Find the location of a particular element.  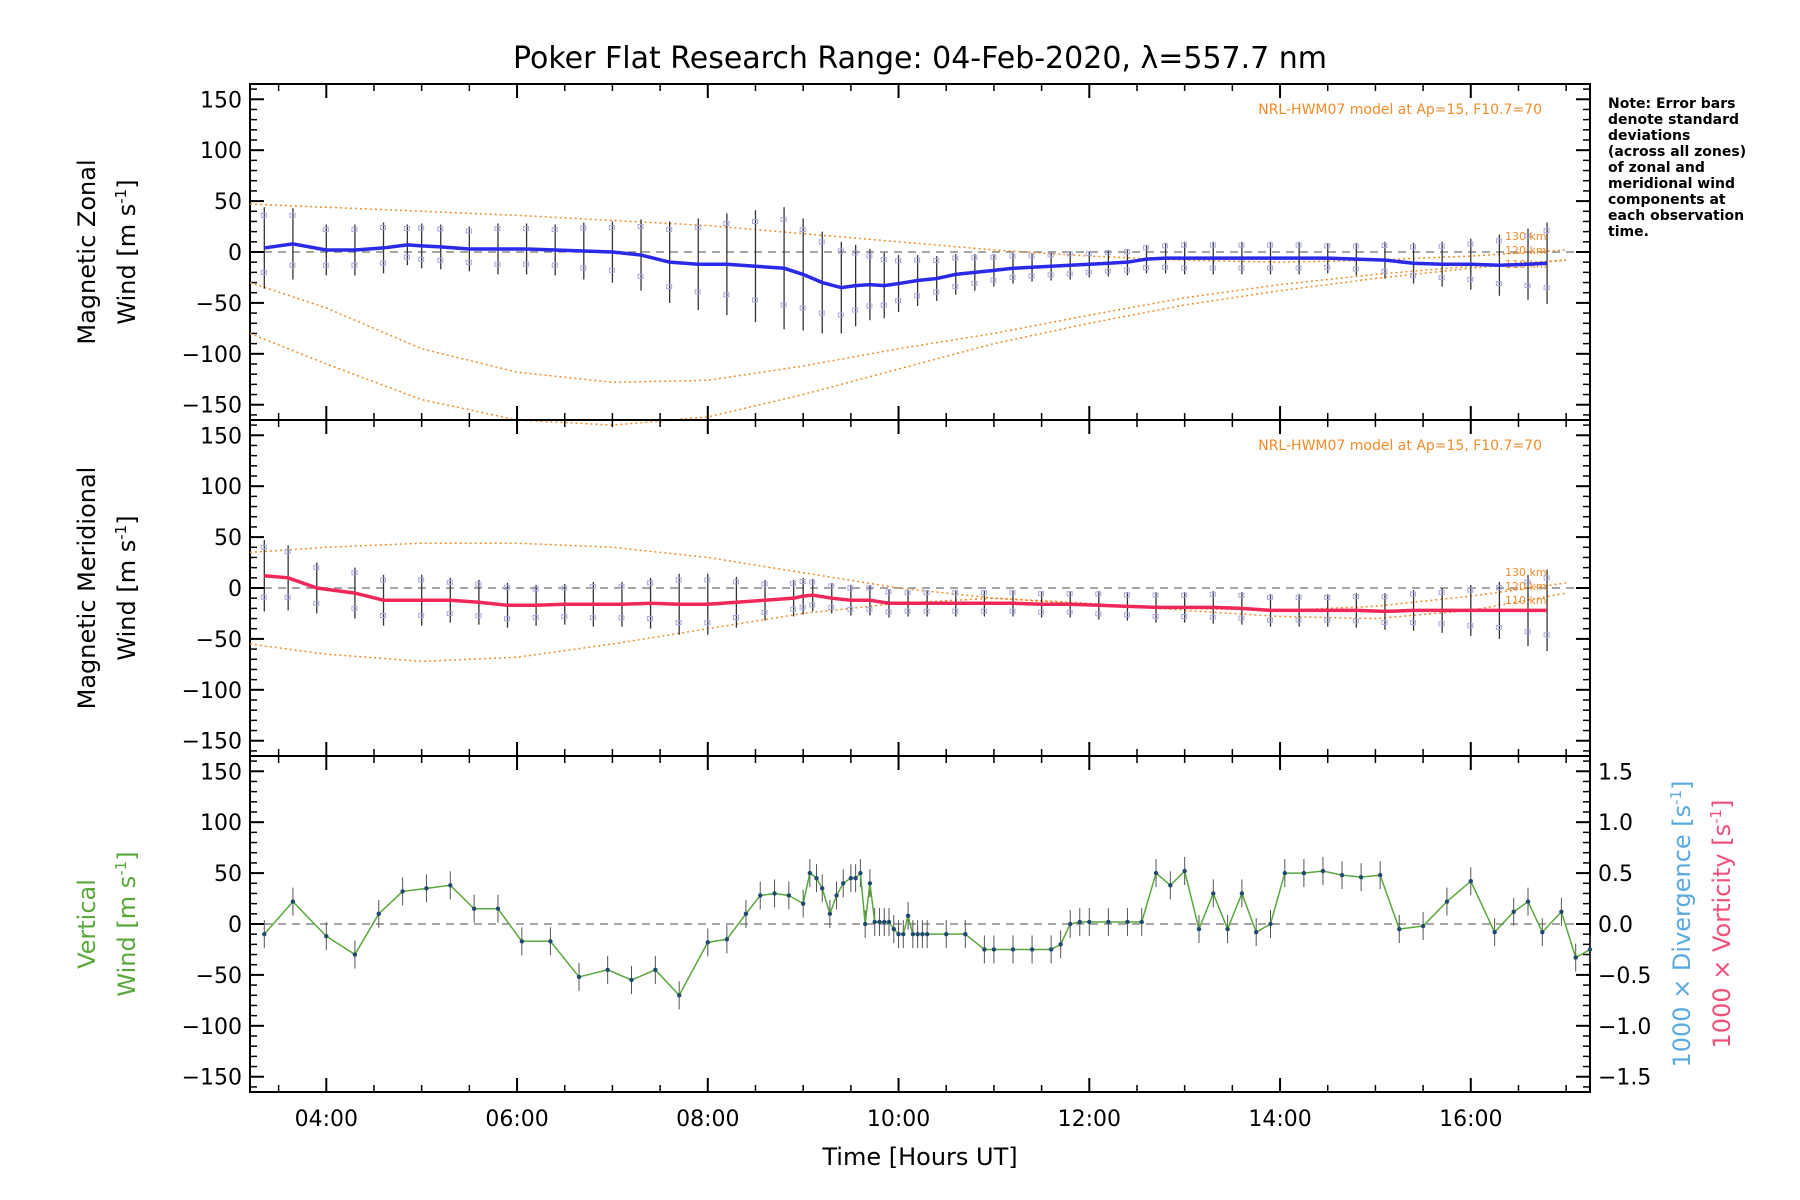

altitude-label: 120 km is located at coordinates (1526, 586).